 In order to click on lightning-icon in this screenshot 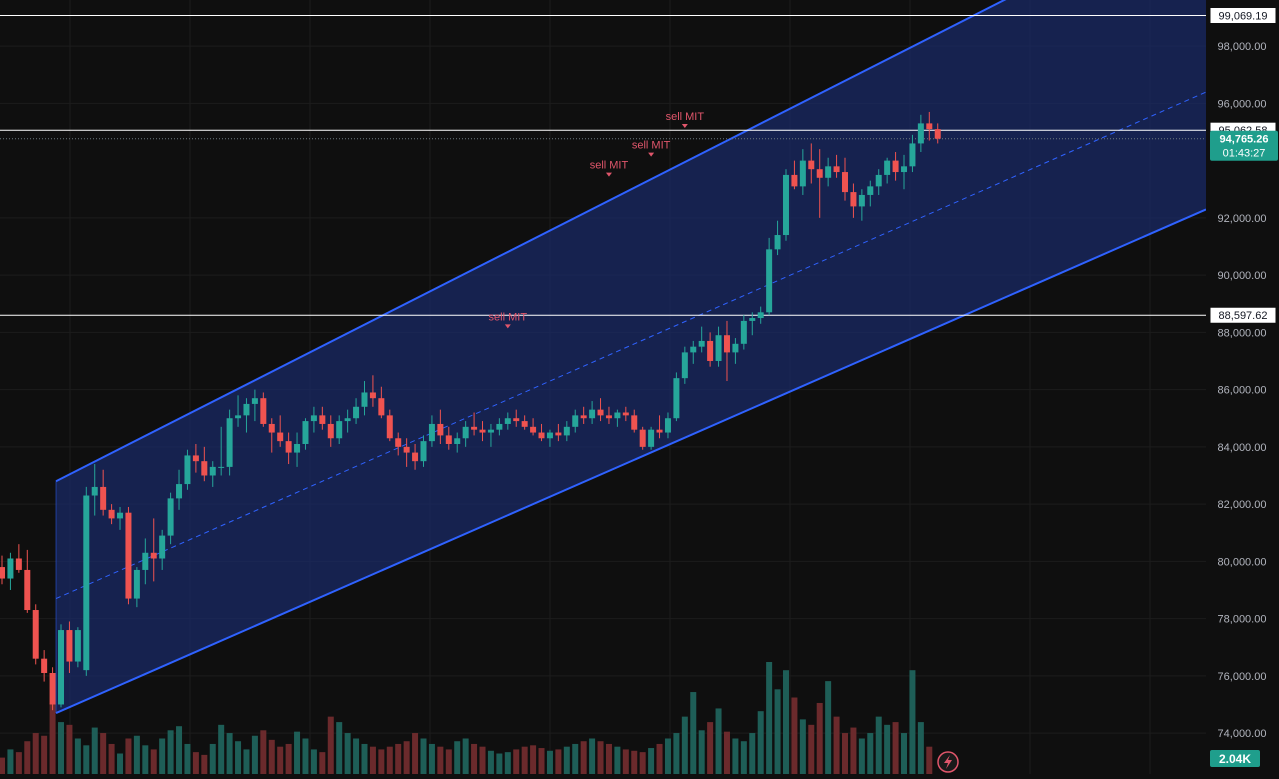, I will do `click(948, 762)`.